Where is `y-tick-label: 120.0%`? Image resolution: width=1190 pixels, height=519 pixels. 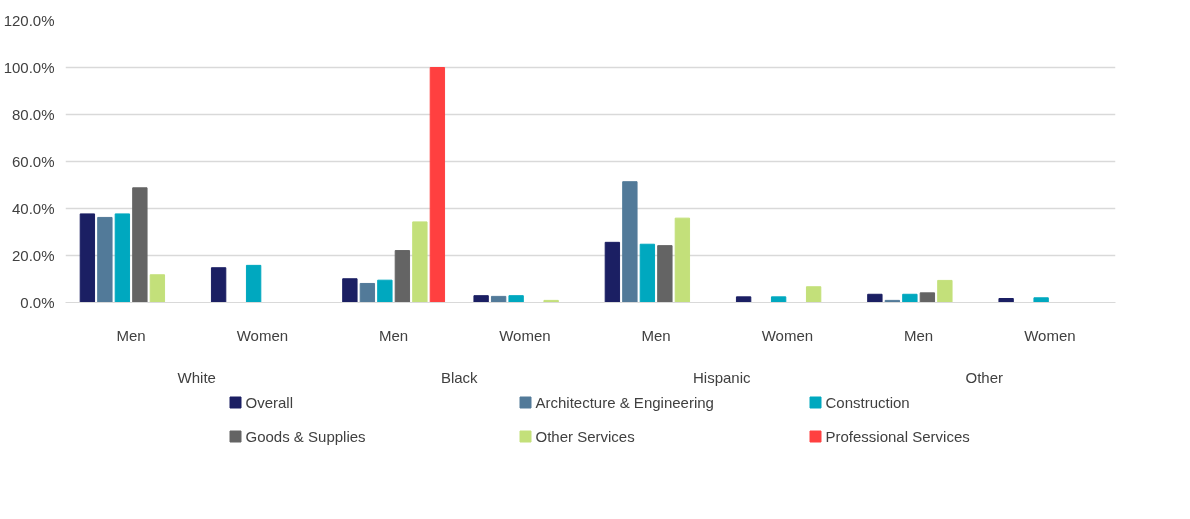 y-tick-label: 120.0% is located at coordinates (29, 20).